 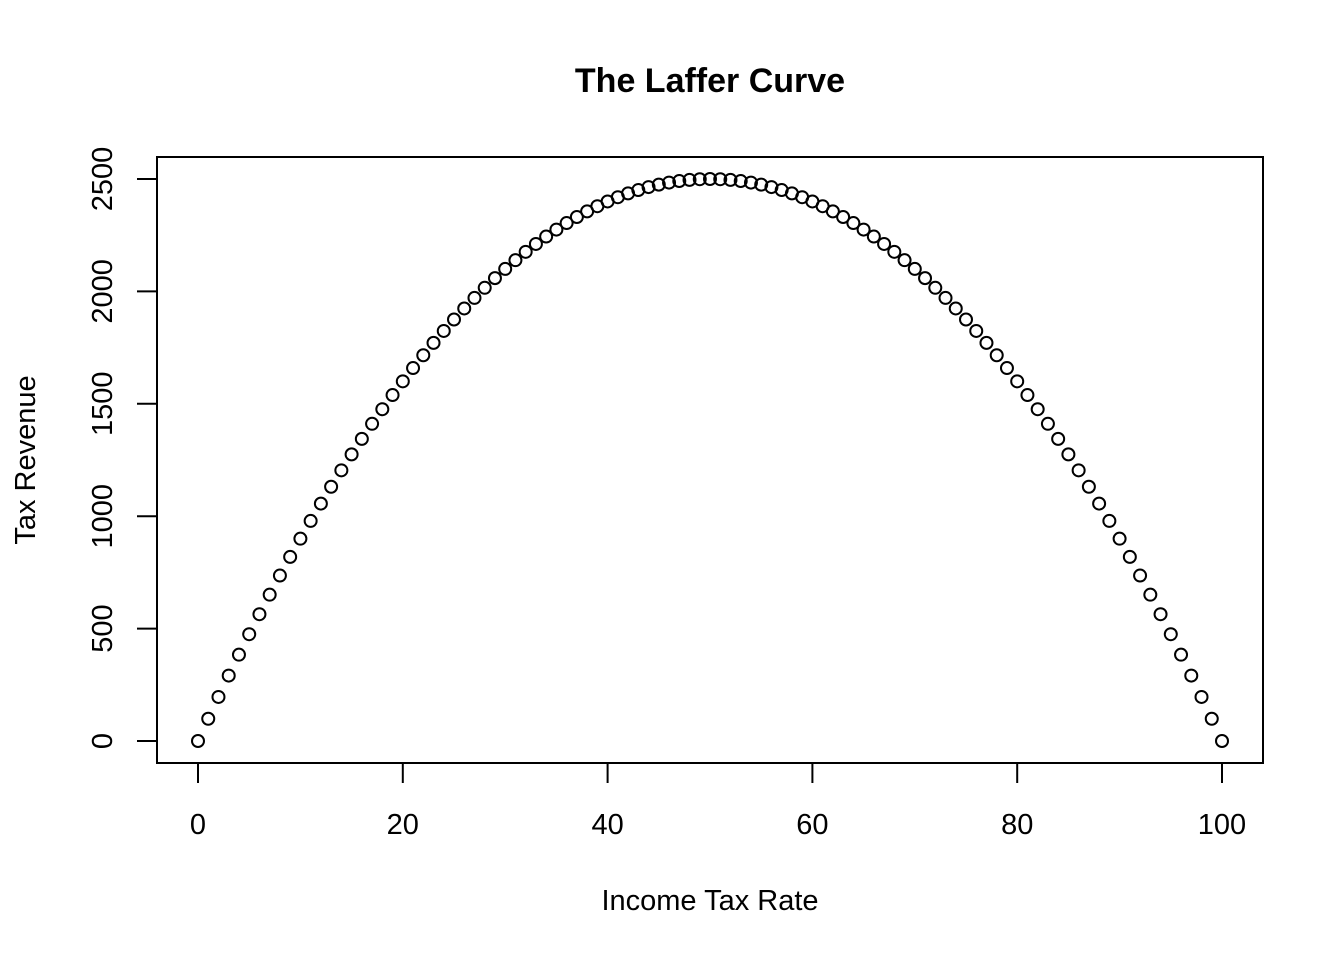 I want to click on x-tick-label: 40, so click(x=607, y=825).